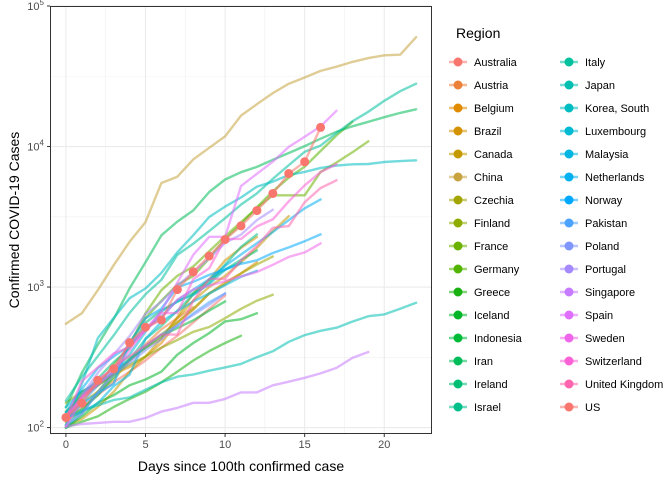  Describe the element at coordinates (226, 442) in the screenshot. I see `x-axis: 0 5 10 15 20` at that location.